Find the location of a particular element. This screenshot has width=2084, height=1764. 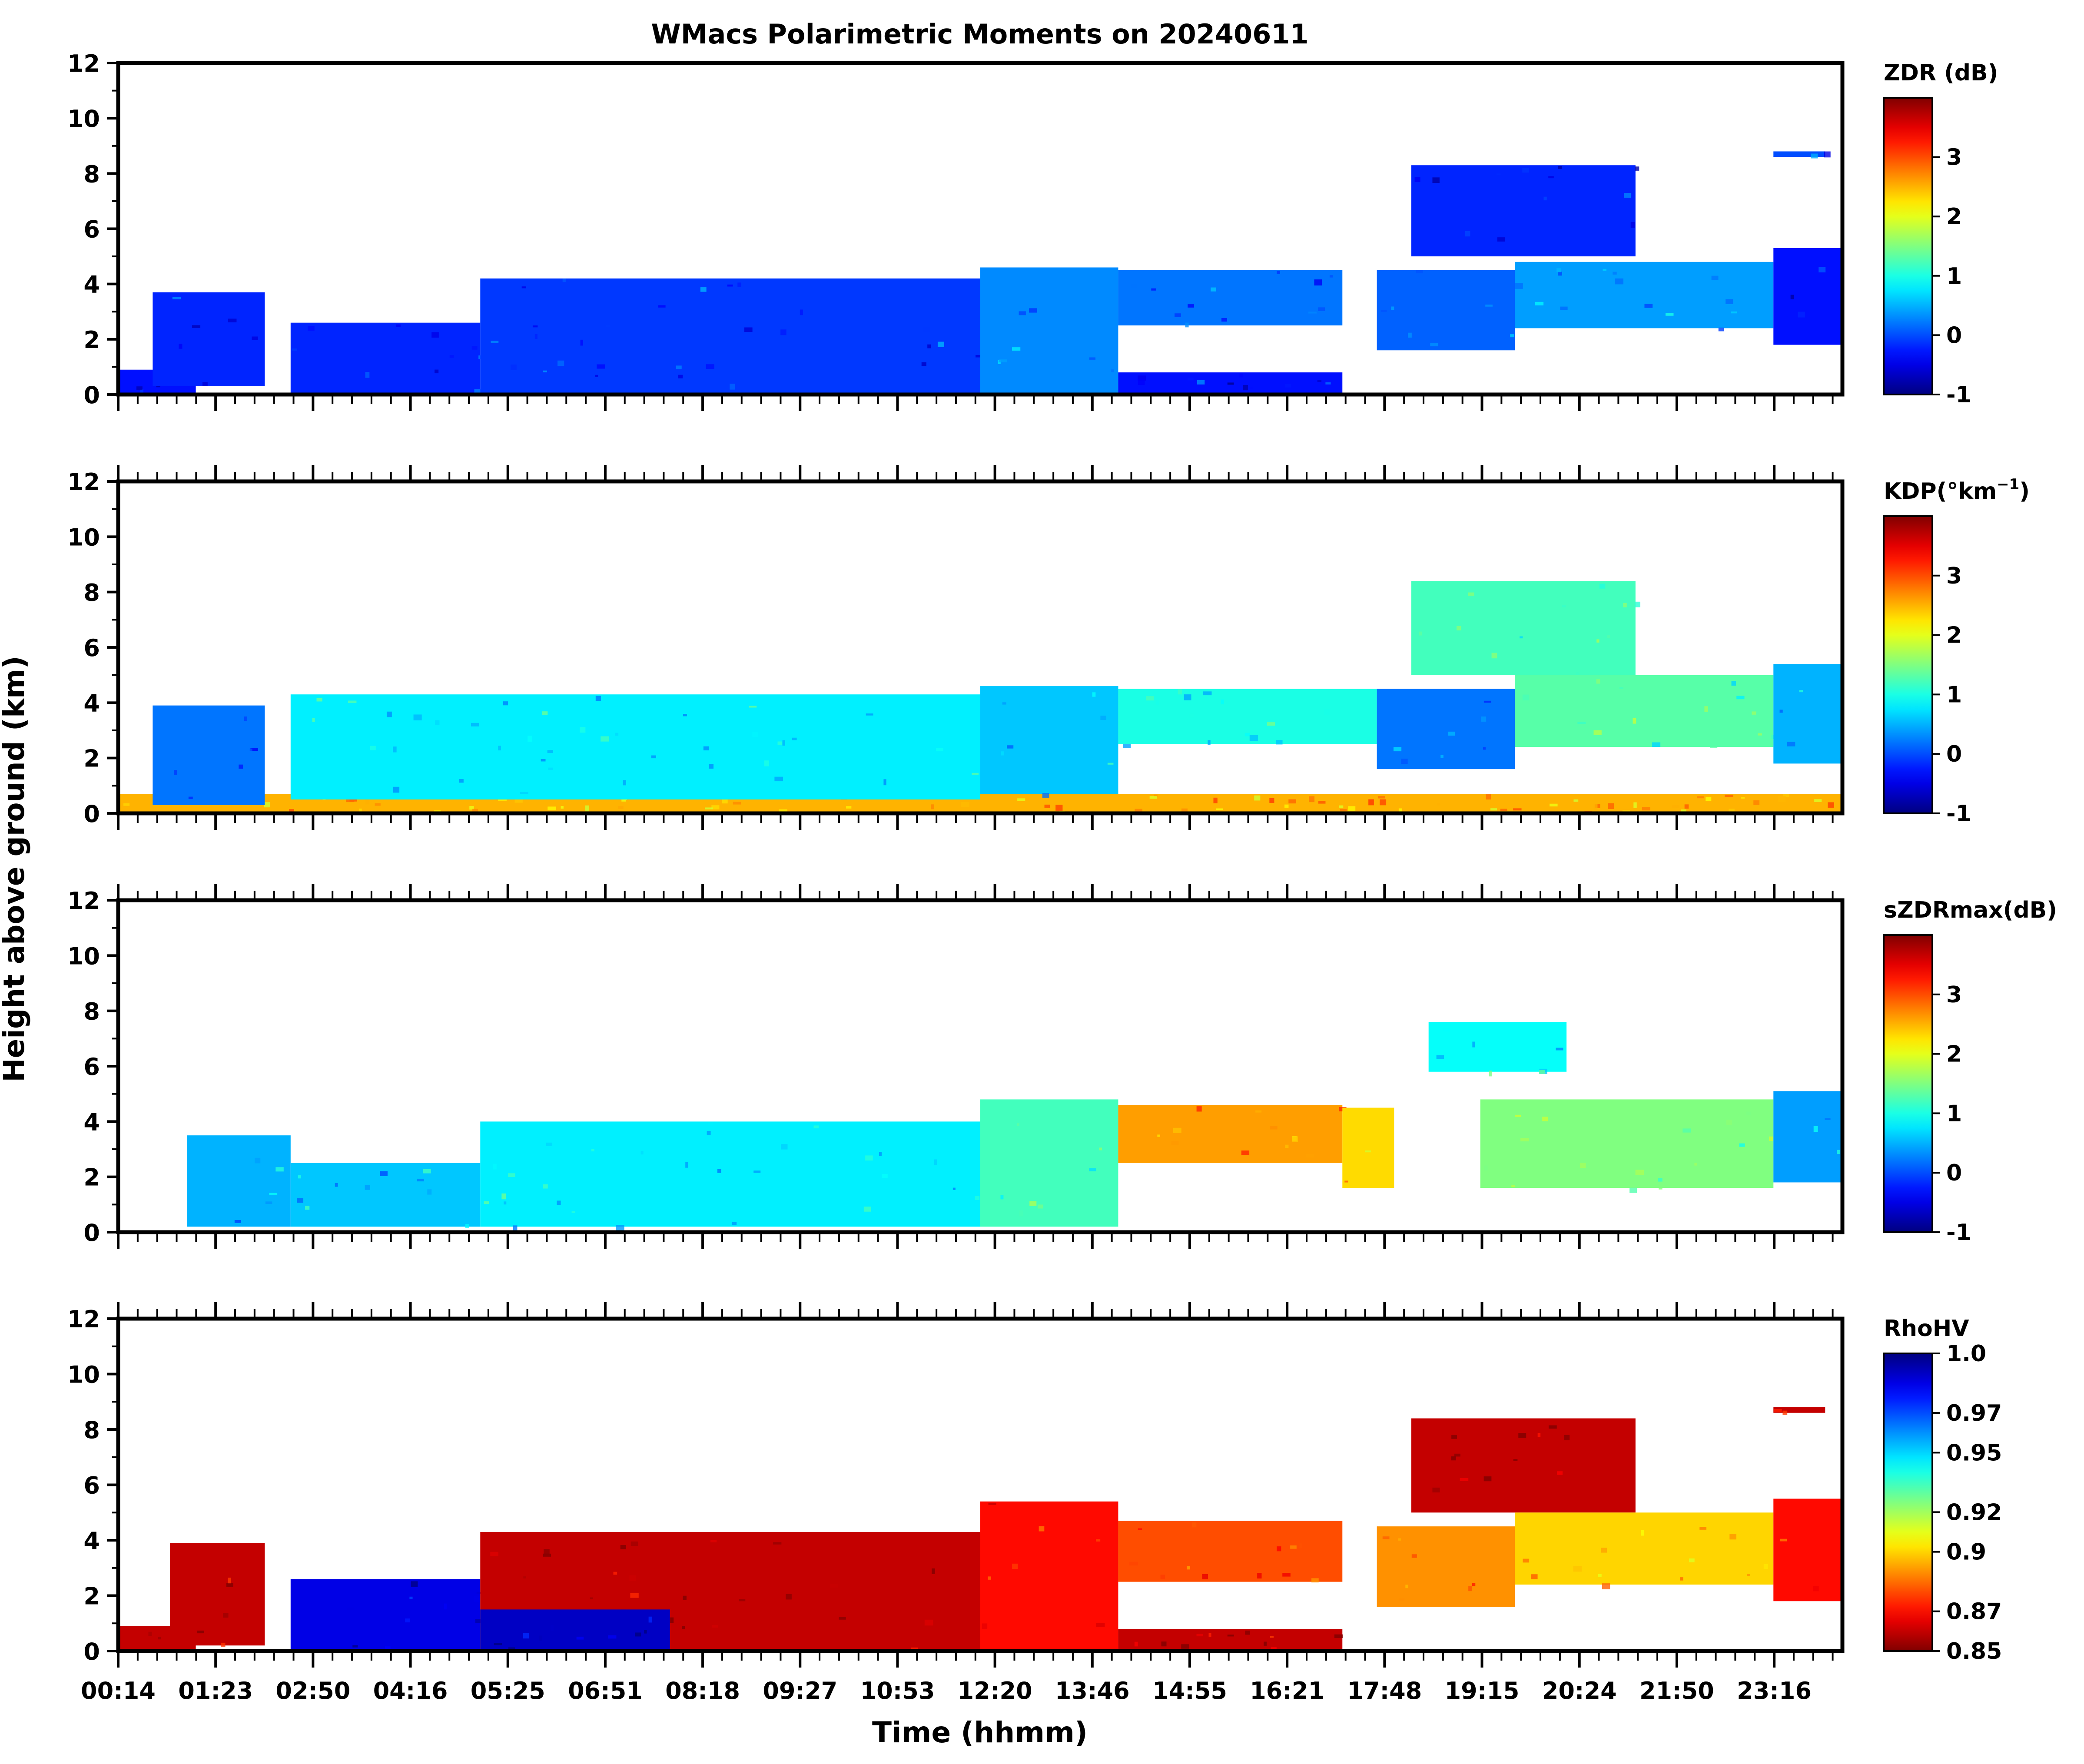

colorbar-tick-label: 0.97 is located at coordinates (1974, 1413).